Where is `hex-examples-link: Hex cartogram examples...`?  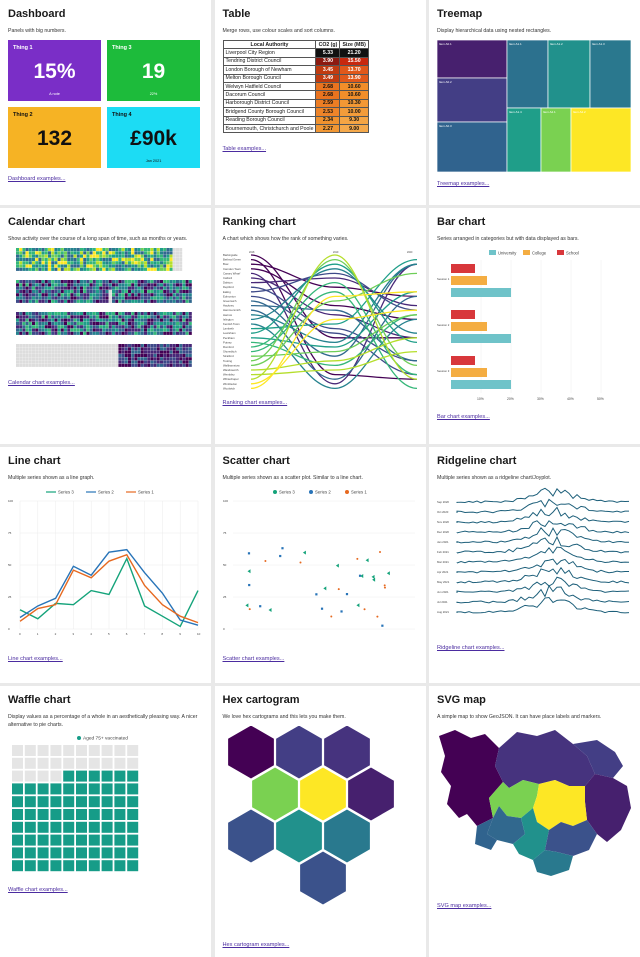
hex-examples-link: Hex cartogram examples... is located at coordinates (256, 945).